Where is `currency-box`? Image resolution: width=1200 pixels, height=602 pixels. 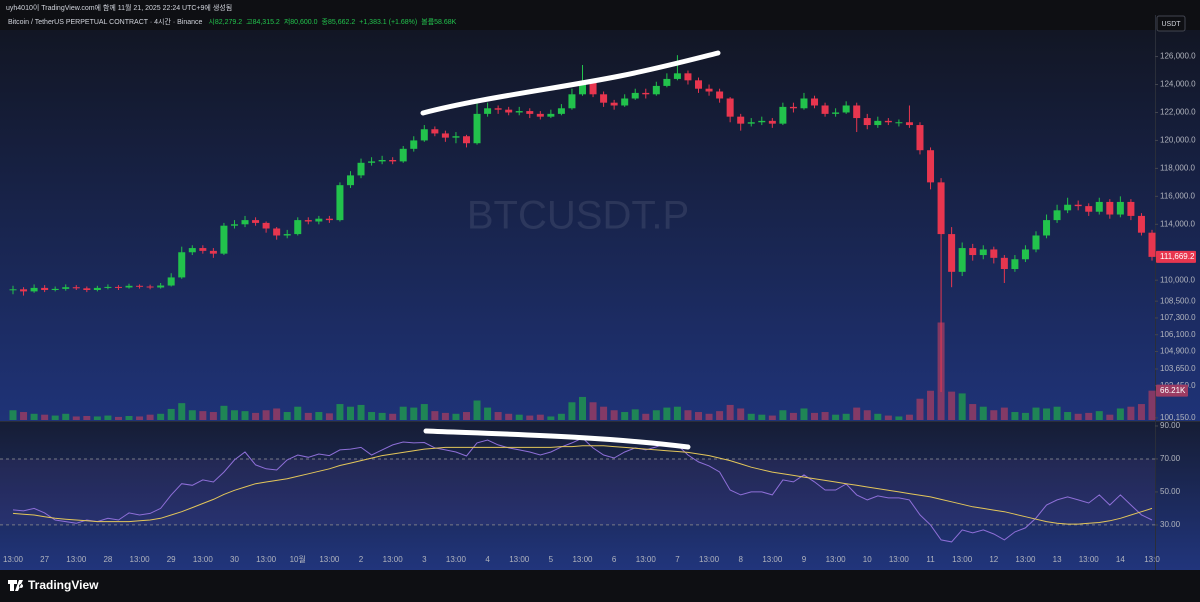
currency-box is located at coordinates (1171, 23).